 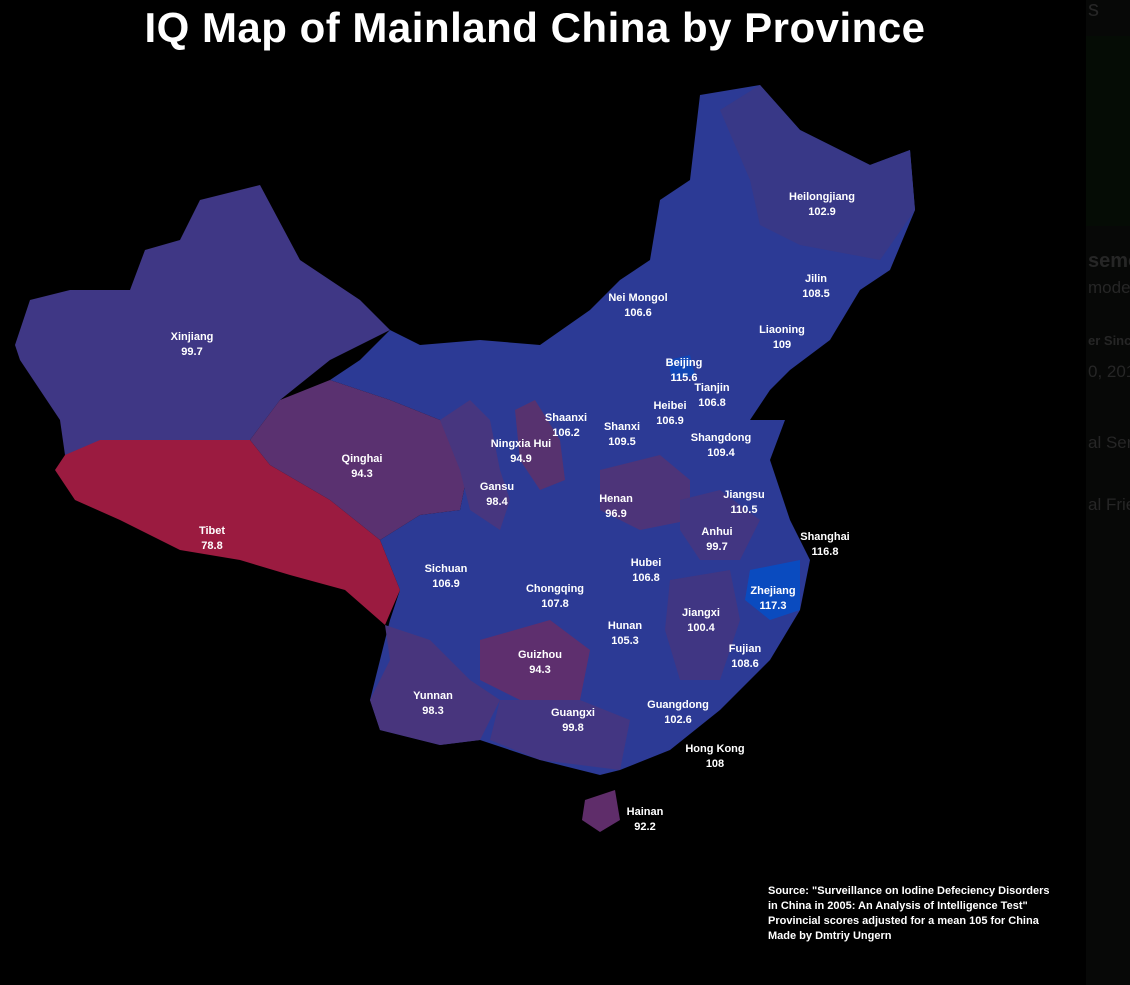 What do you see at coordinates (744, 510) in the screenshot?
I see `province-value-label: 110.5` at bounding box center [744, 510].